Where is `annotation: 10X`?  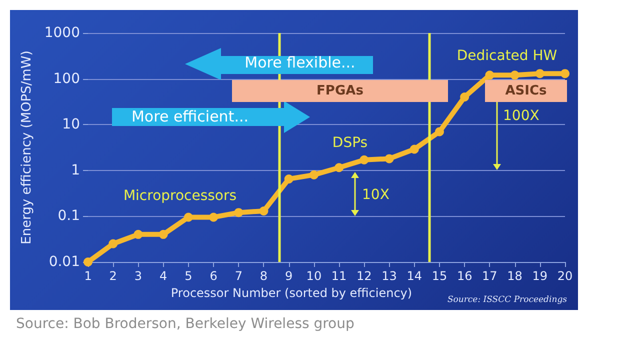 annotation: 10X is located at coordinates (376, 195).